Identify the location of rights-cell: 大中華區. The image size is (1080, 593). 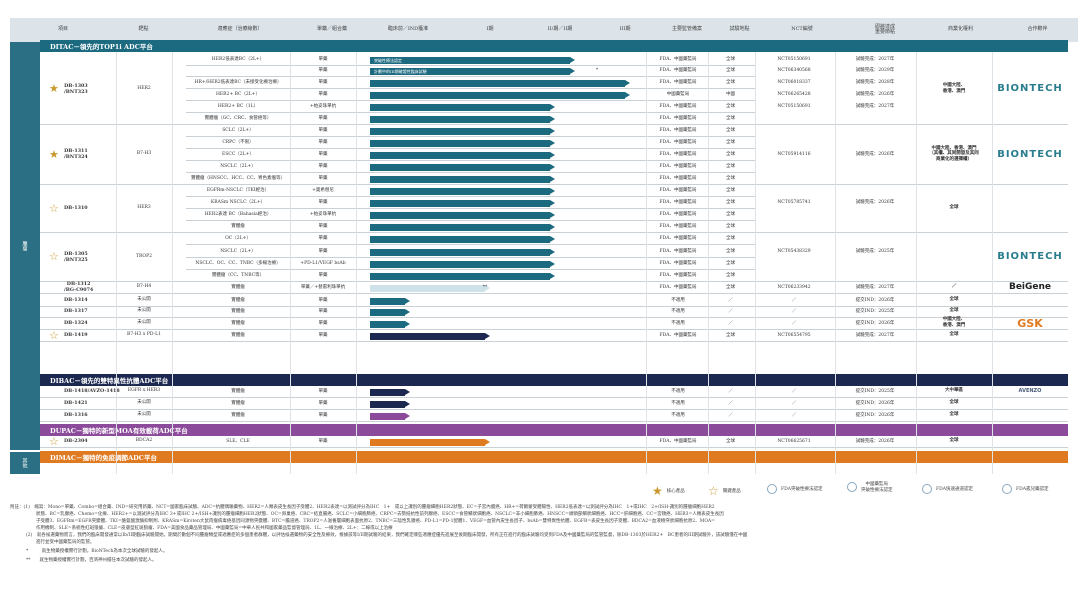
(954, 391).